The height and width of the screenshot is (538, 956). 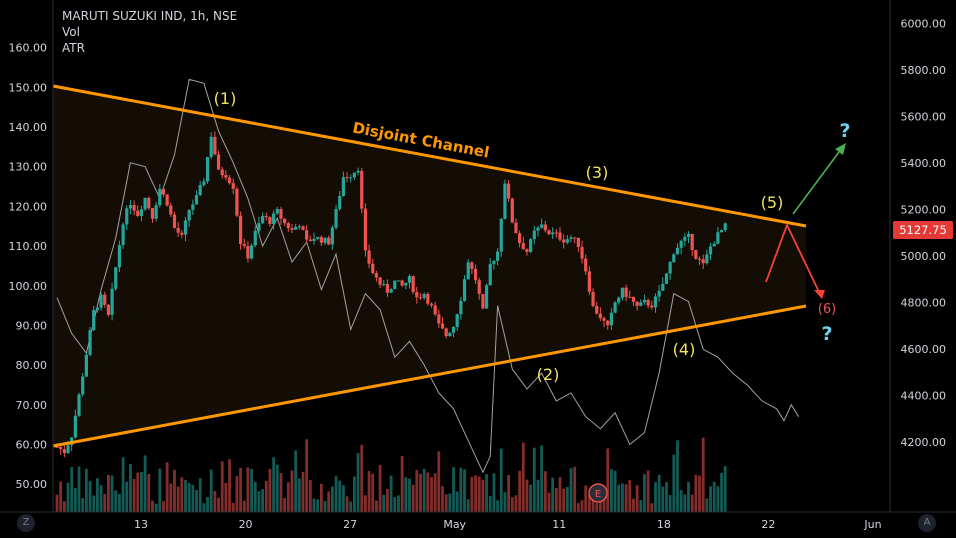 I want to click on events-marker: E, so click(x=598, y=493).